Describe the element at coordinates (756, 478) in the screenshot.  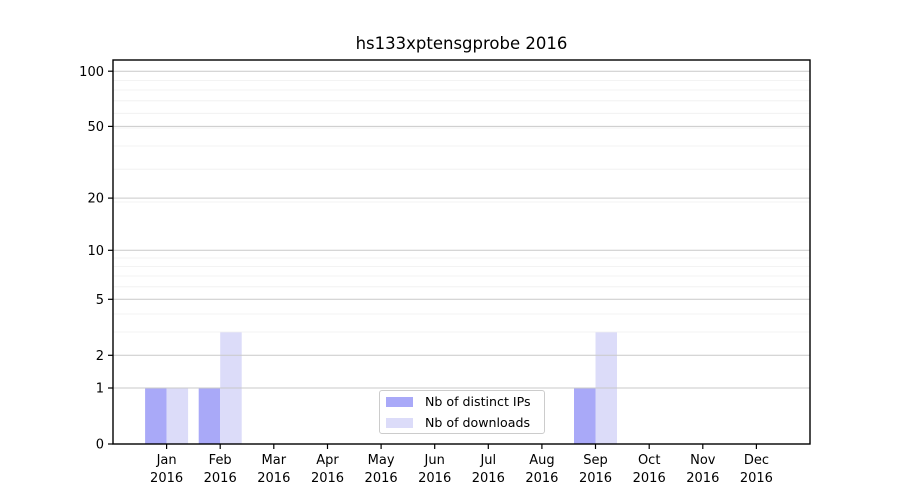
I see `x-tick-year-label-dec: 2016` at that location.